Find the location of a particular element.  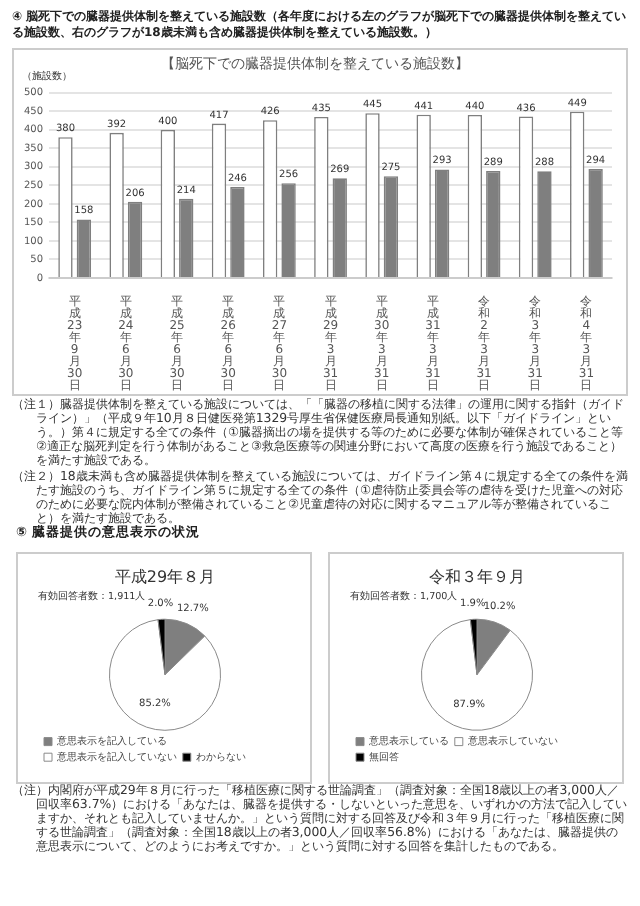

chart-title: 令和３年９月 is located at coordinates (477, 576).